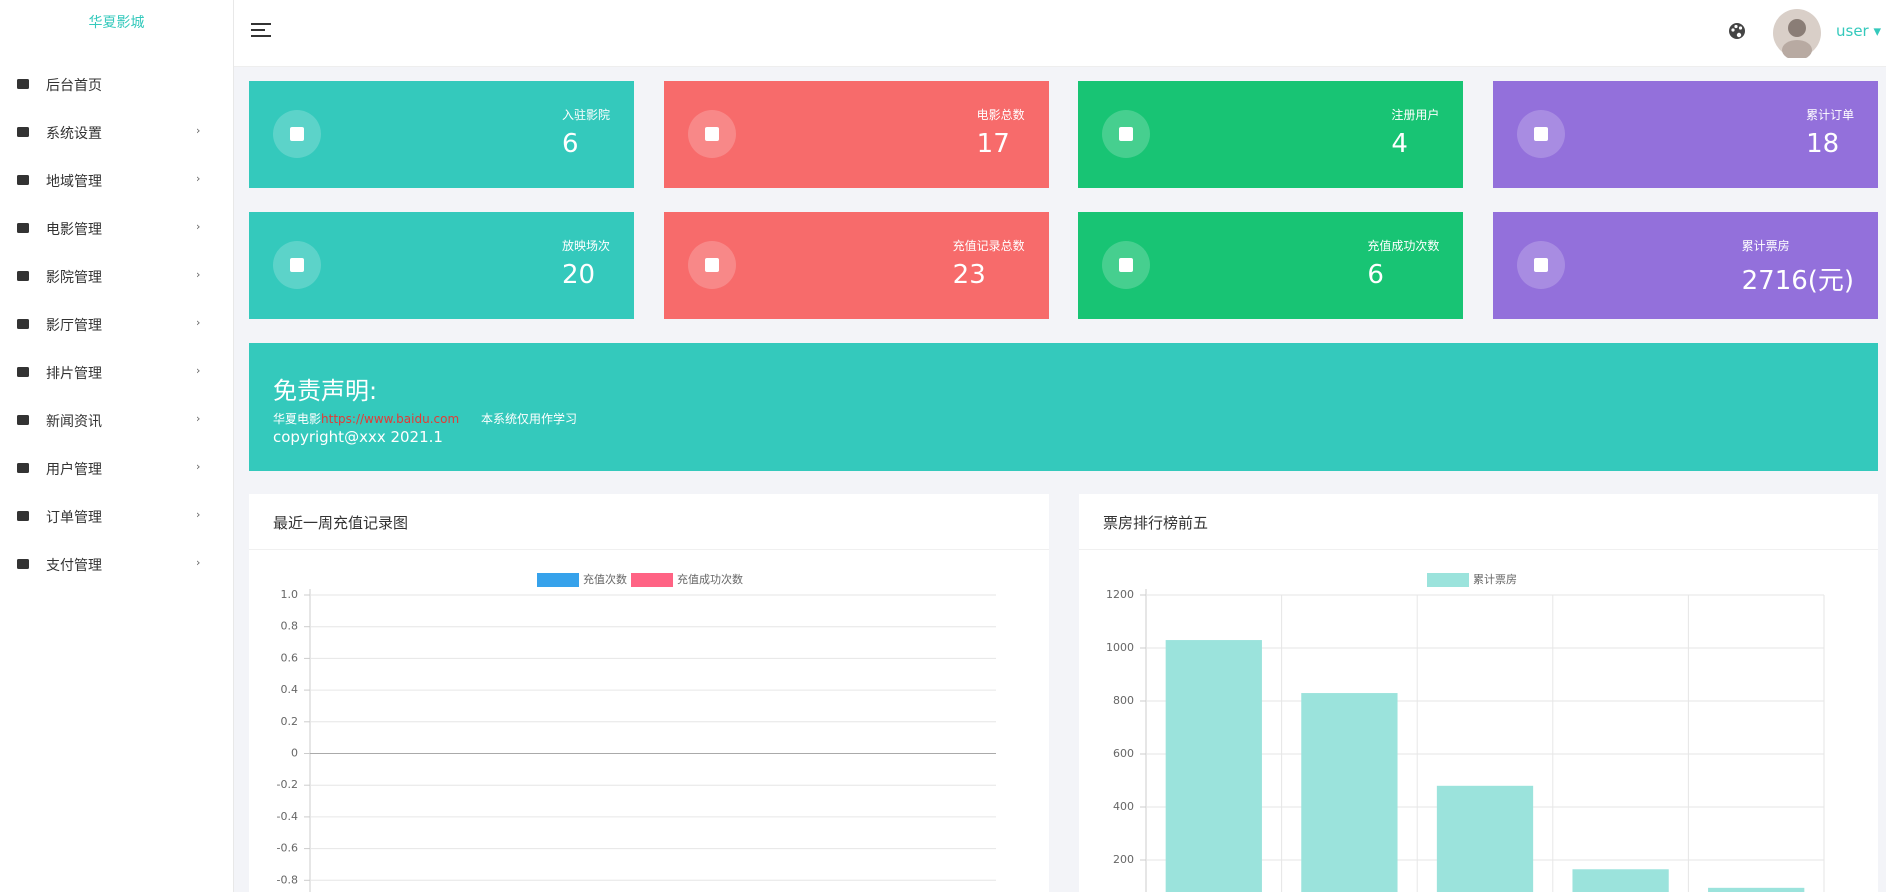  I want to click on card-info: 放映场次 20, so click(586, 263).